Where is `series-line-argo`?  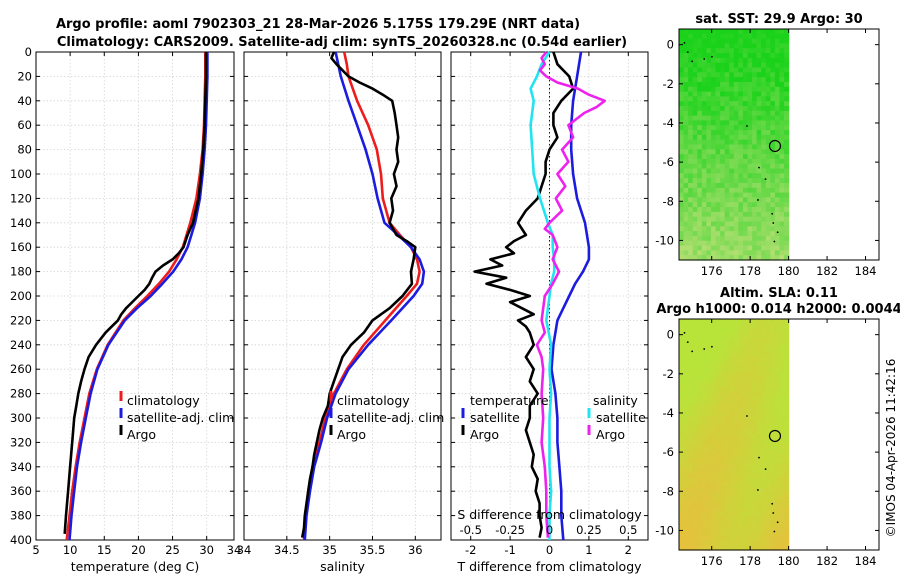
series-line-argo is located at coordinates (358, 294).